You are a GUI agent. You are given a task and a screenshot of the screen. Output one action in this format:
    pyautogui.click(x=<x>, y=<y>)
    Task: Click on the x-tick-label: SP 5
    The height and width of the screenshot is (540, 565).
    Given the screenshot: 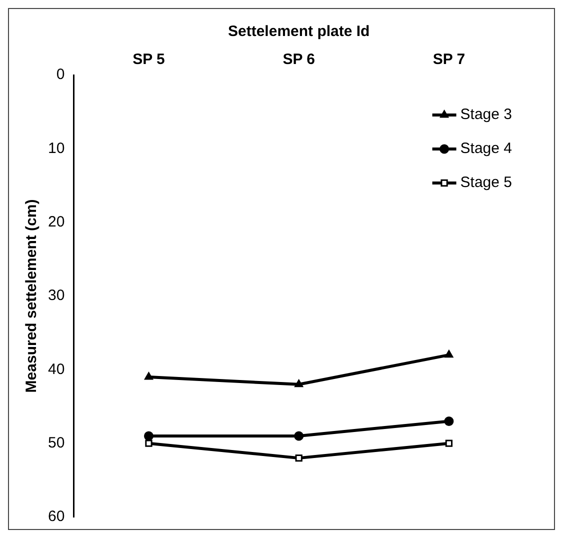 What is the action you would take?
    pyautogui.click(x=148, y=59)
    